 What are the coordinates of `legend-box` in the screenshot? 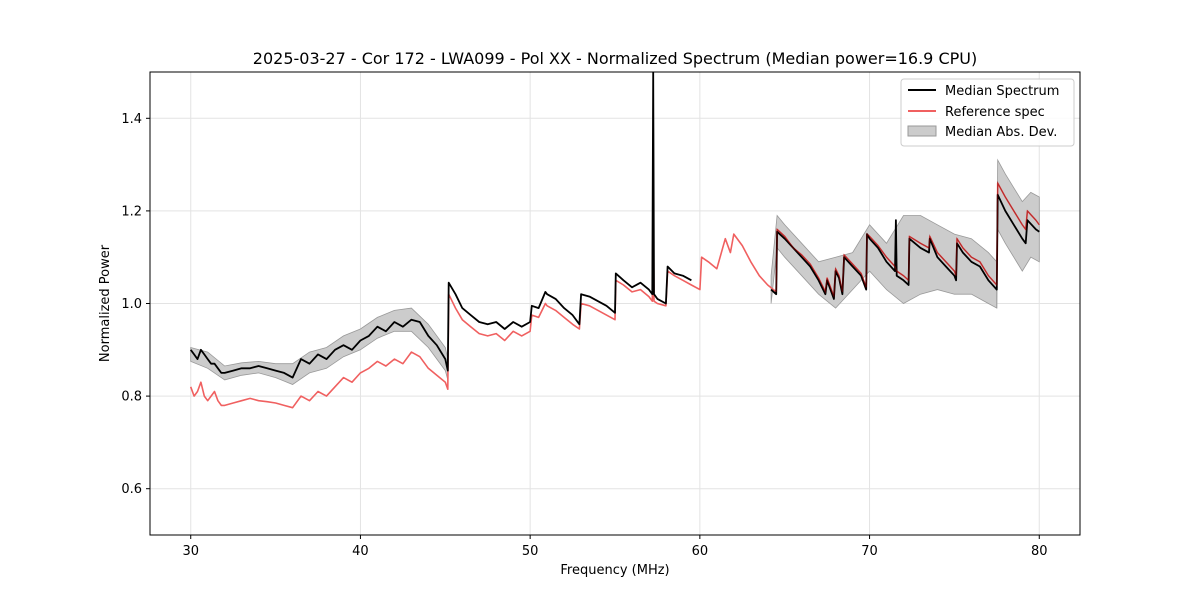 It's located at (987, 112).